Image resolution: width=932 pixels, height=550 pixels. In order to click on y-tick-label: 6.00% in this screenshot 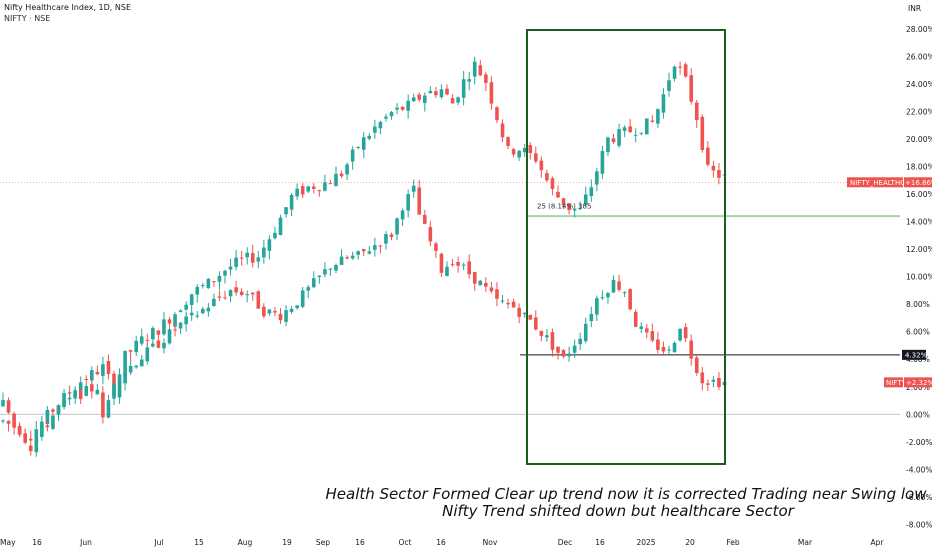, I will do `click(918, 332)`.